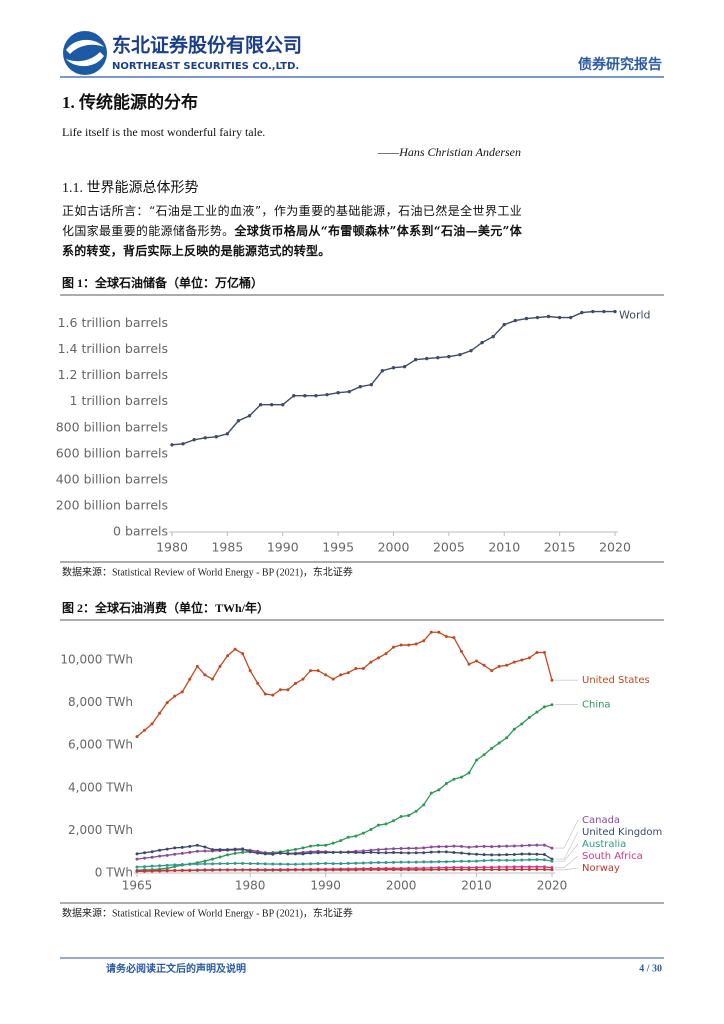  I want to click on y-tick-label: 0 barrels, so click(140, 531).